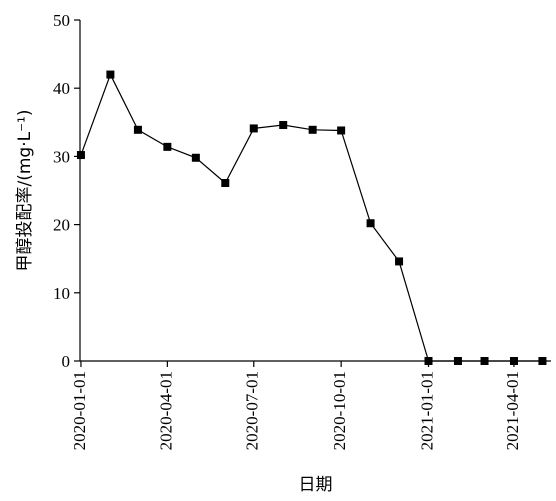  Describe the element at coordinates (66, 361) in the screenshot. I see `y-tick-label: 0` at that location.